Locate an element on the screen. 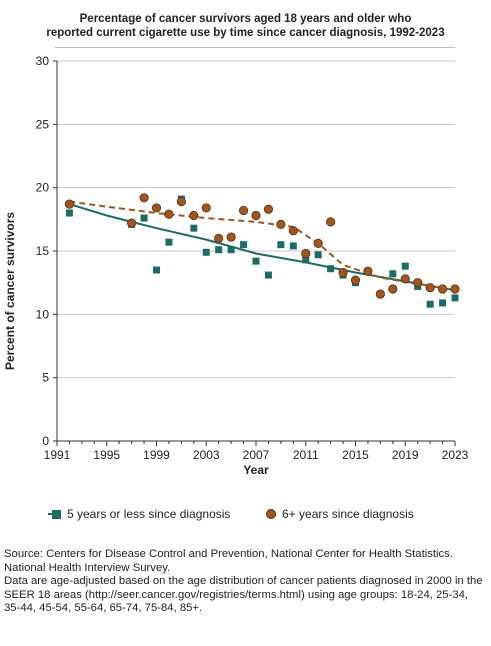 The image size is (491, 646). legend-item-series-2: 6+ years since diagnosis is located at coordinates (340, 514).